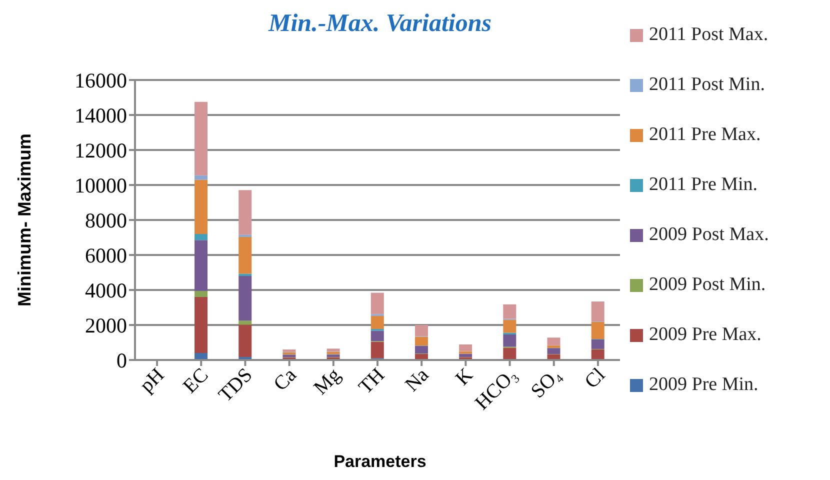 This screenshot has width=830, height=480. Describe the element at coordinates (100, 150) in the screenshot. I see `y-tick-label: 12000` at that location.